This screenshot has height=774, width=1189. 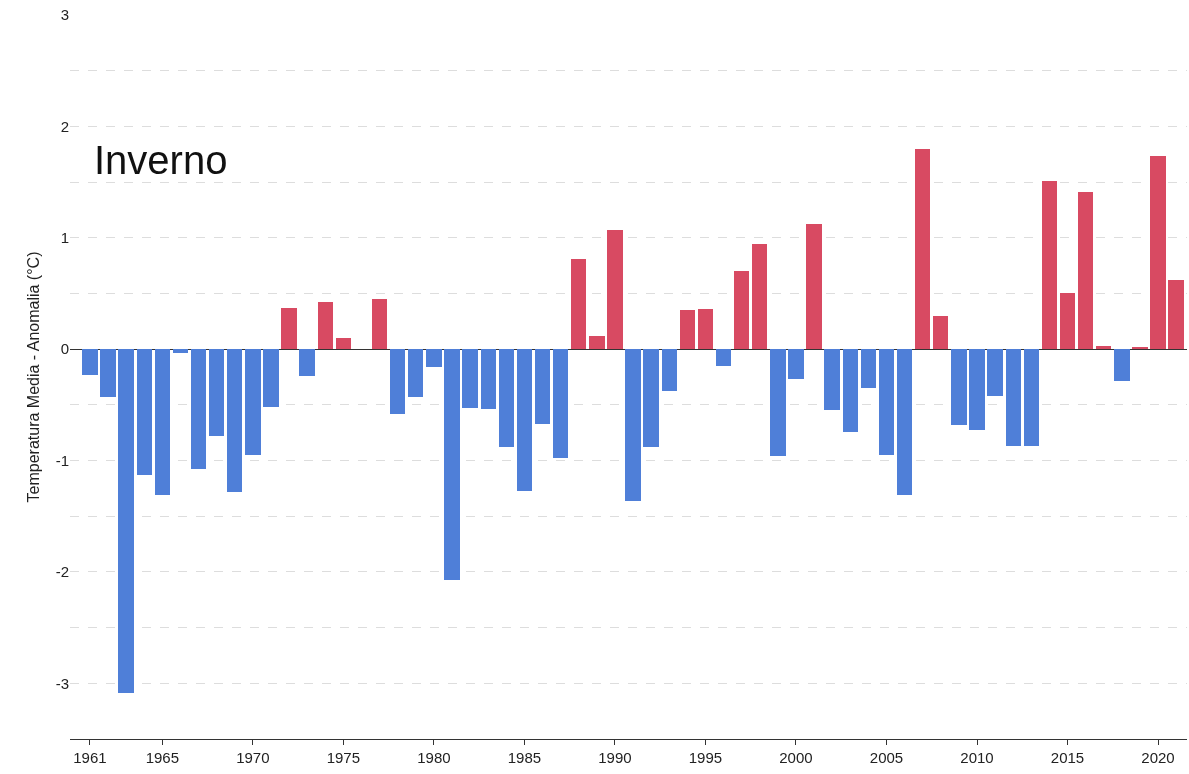 I want to click on x-tick-label: 2005, so click(x=886, y=757).